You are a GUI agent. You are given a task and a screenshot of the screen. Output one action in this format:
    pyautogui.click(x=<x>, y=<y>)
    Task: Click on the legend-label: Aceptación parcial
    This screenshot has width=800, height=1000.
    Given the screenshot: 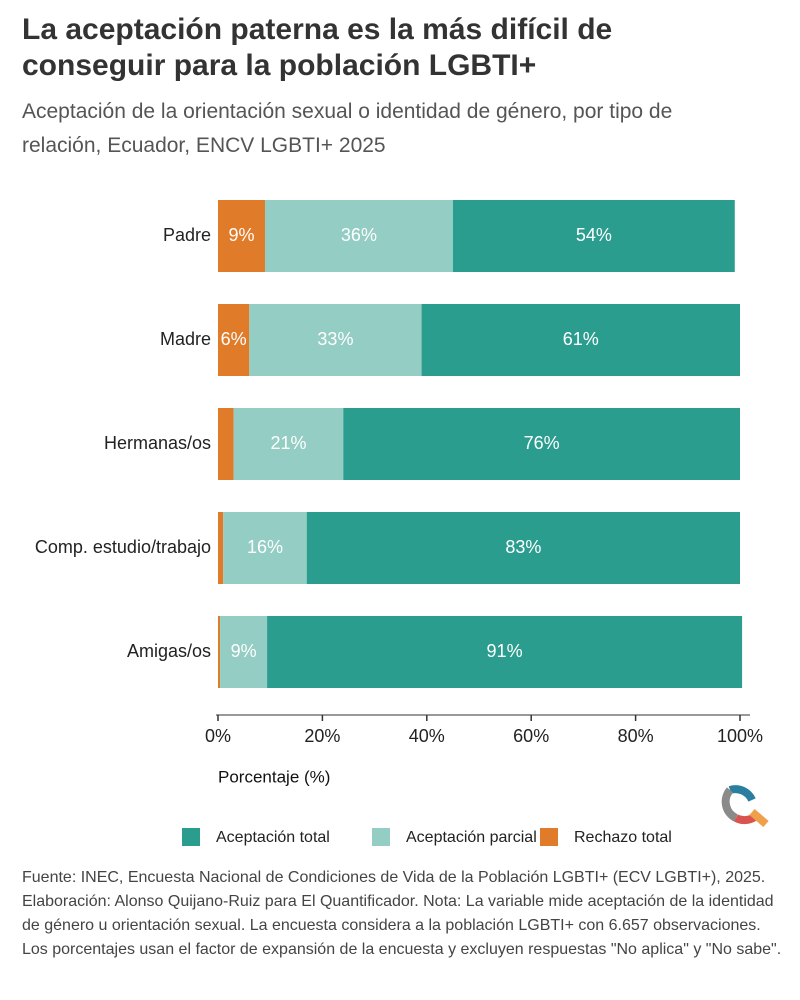 What is the action you would take?
    pyautogui.click(x=471, y=837)
    